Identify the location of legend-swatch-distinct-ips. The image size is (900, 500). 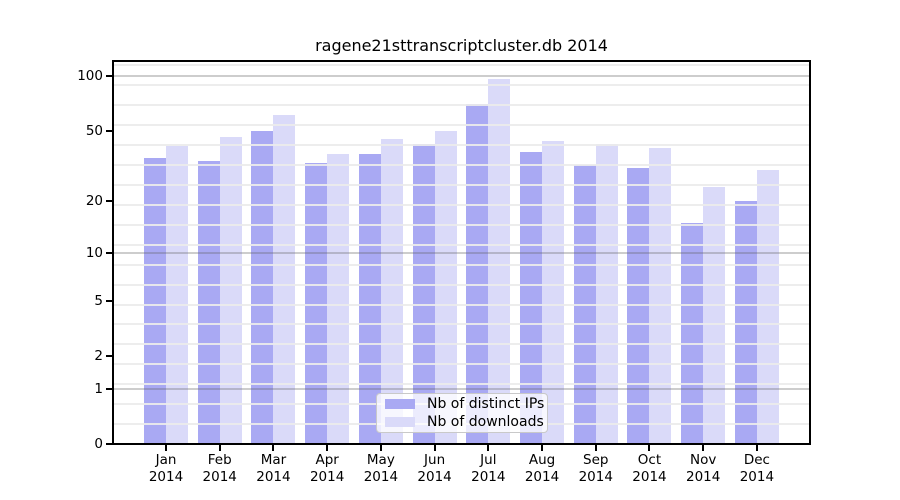
(400, 403).